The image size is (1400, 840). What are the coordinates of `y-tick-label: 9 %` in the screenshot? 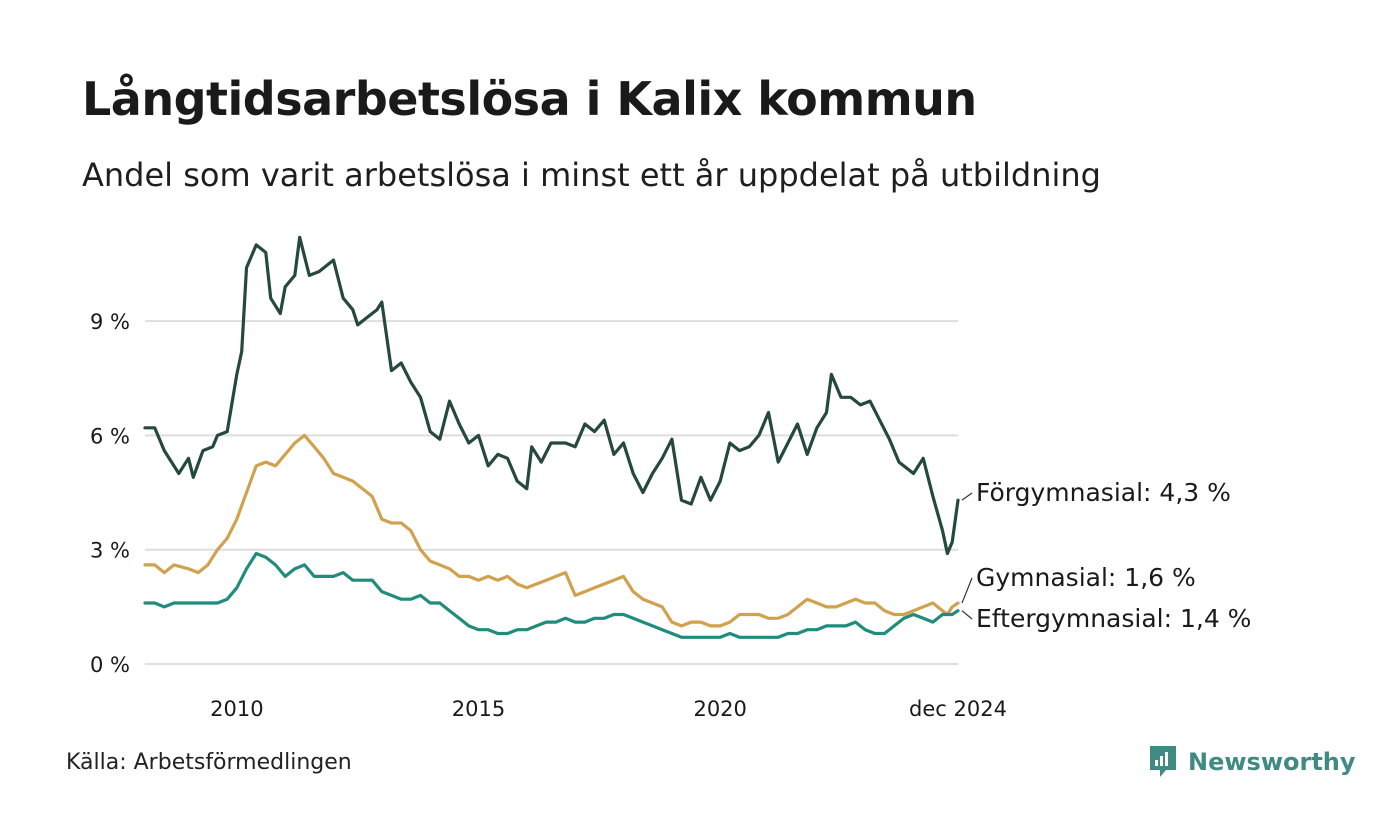 It's located at (110, 322).